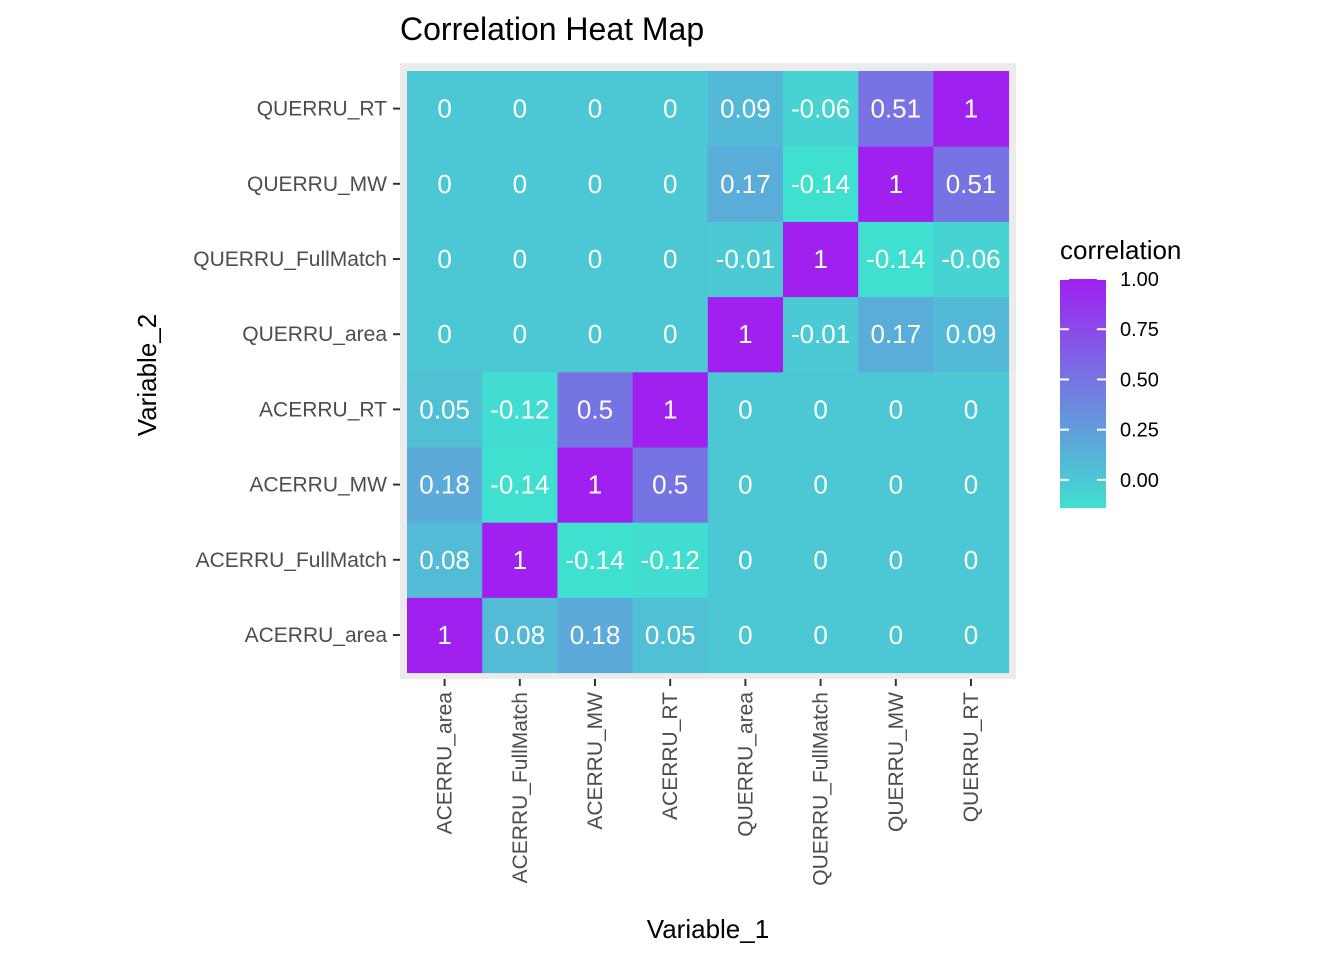 Image resolution: width=1344 pixels, height=965 pixels. What do you see at coordinates (316, 635) in the screenshot?
I see `y-tick-label: ACERRU_area` at bounding box center [316, 635].